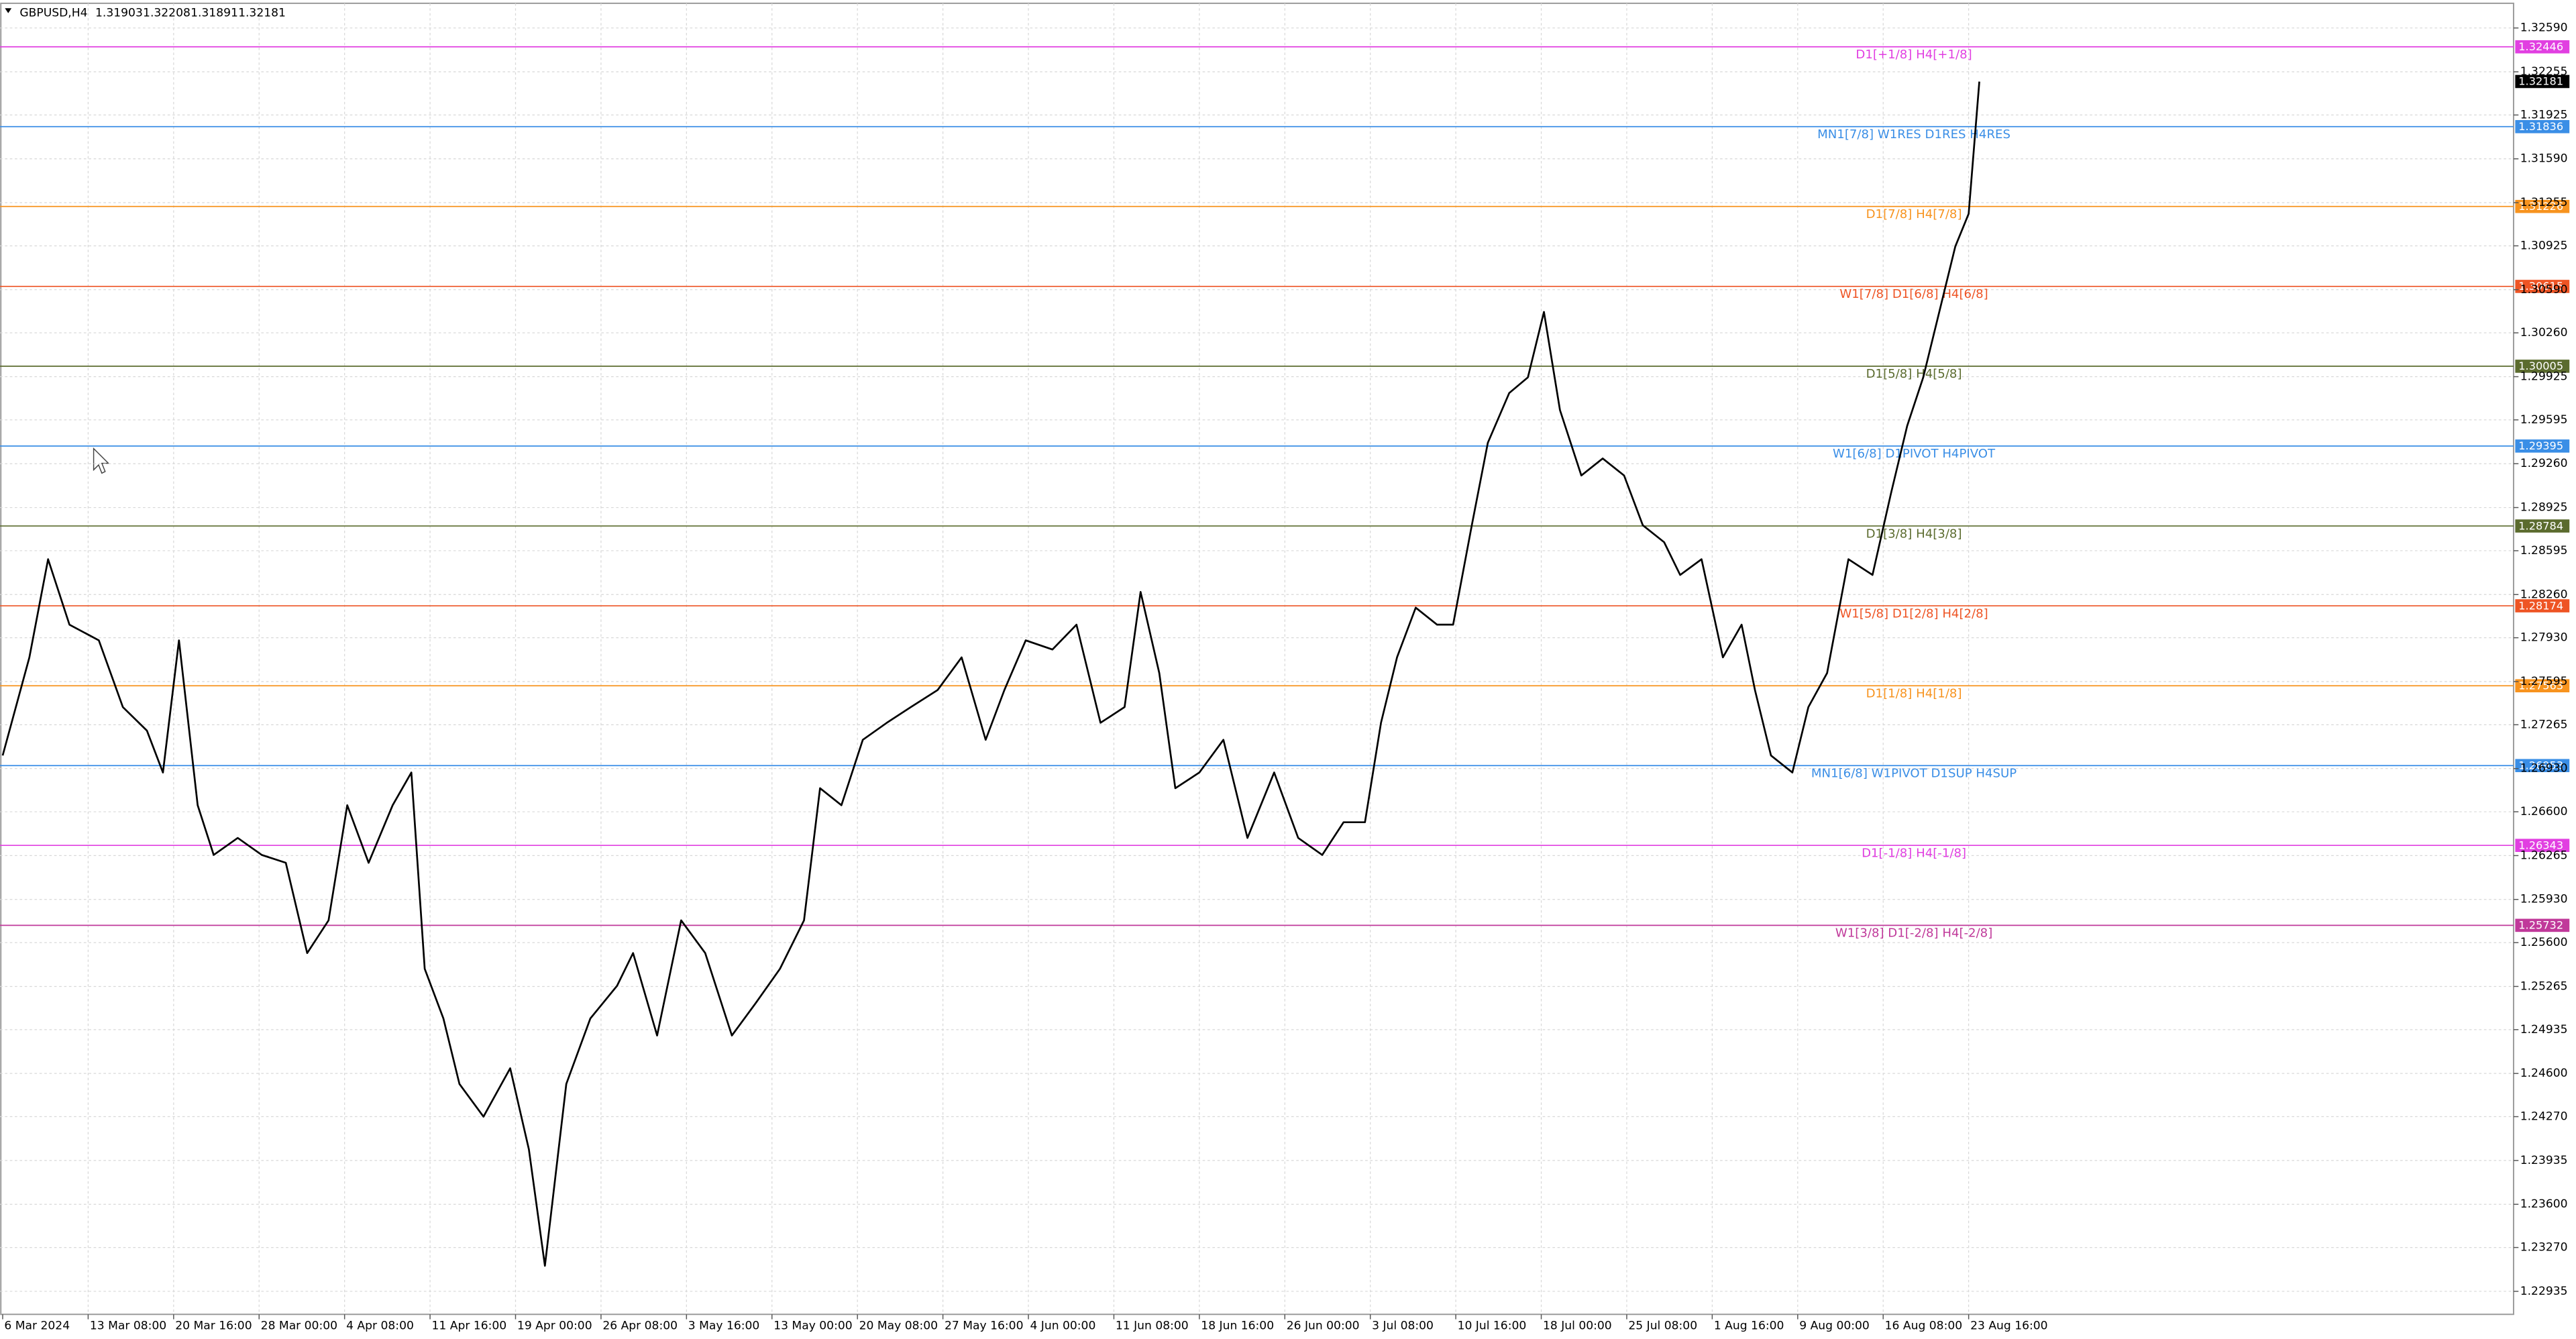 The image size is (2576, 1339). Describe the element at coordinates (1914, 773) in the screenshot. I see `level-label: MN1[6/8] W1PIVOT D1SUP H4SUP` at that location.